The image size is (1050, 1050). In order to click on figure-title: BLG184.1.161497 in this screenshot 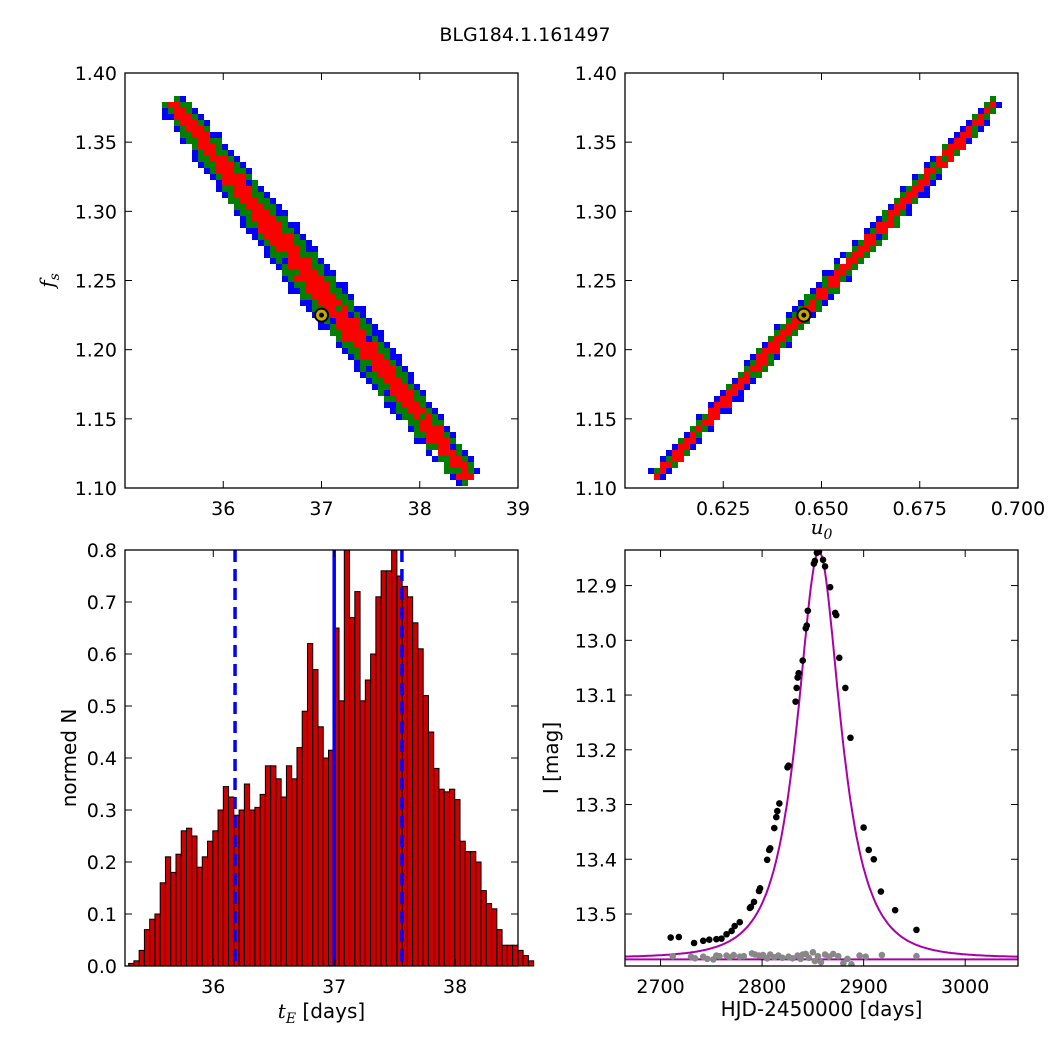, I will do `click(524, 35)`.